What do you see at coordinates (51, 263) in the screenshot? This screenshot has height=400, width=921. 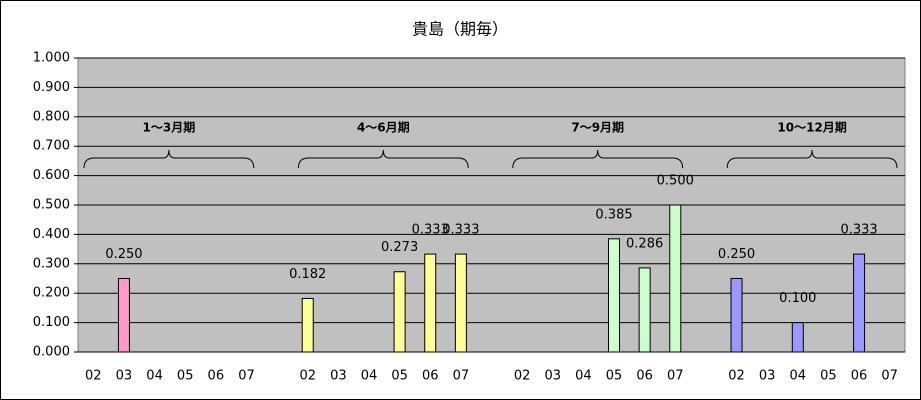 I see `y-tick-label: 0.300` at bounding box center [51, 263].